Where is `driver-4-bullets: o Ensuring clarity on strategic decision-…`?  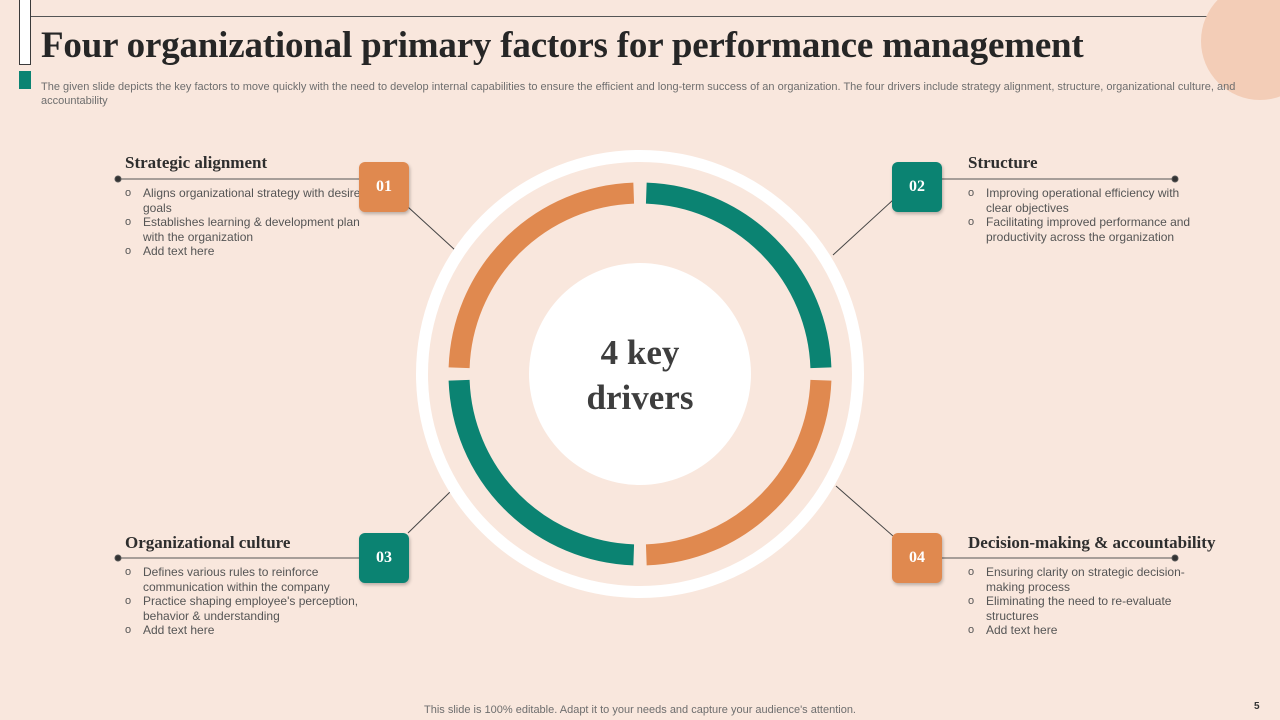 driver-4-bullets: o Ensuring clarity on strategic decision-… is located at coordinates (1085, 601).